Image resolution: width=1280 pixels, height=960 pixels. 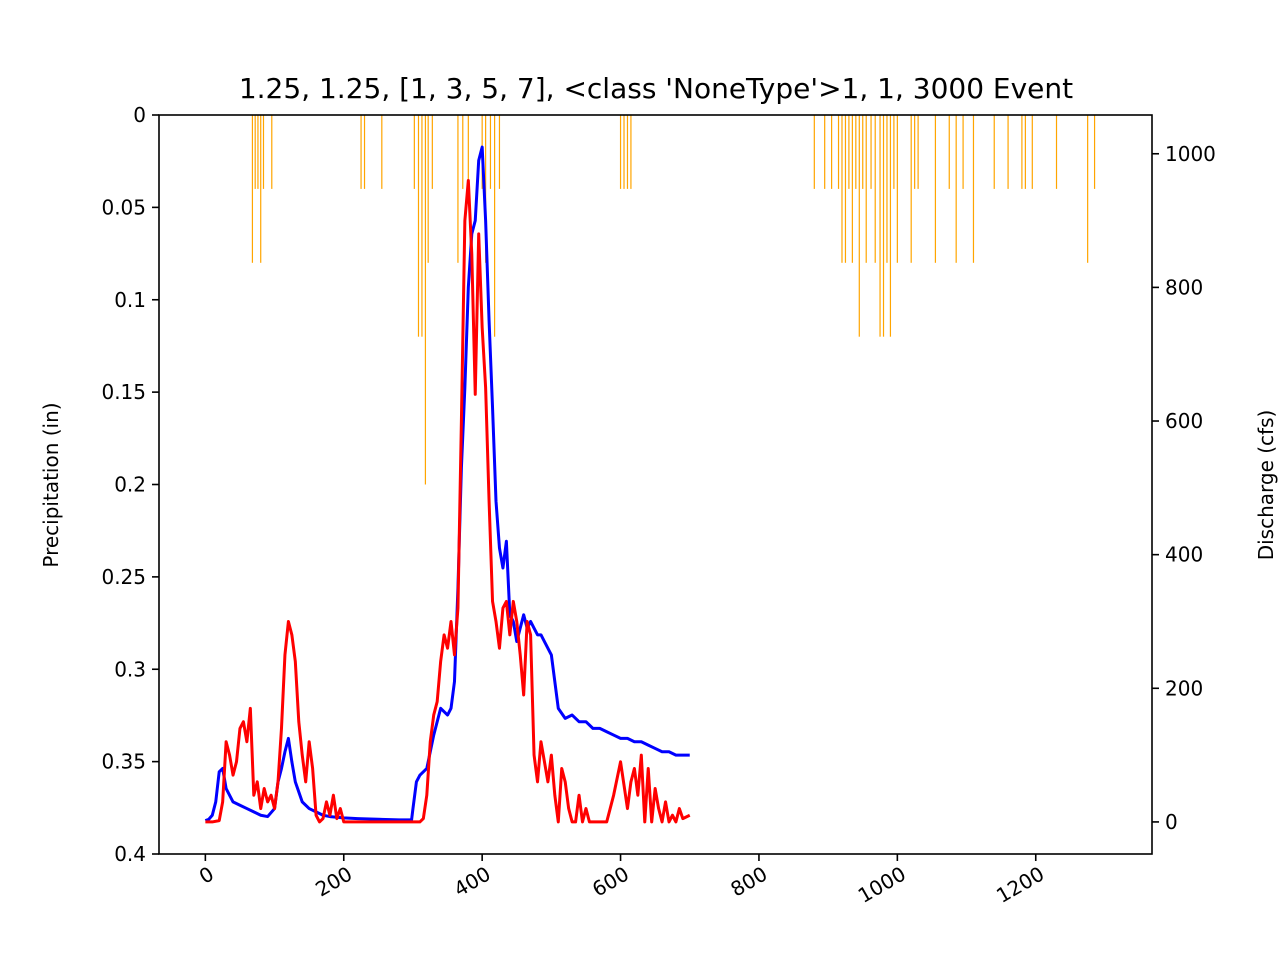 What do you see at coordinates (1266, 485) in the screenshot?
I see `y-axis-label-right: Discharge (cfs)` at bounding box center [1266, 485].